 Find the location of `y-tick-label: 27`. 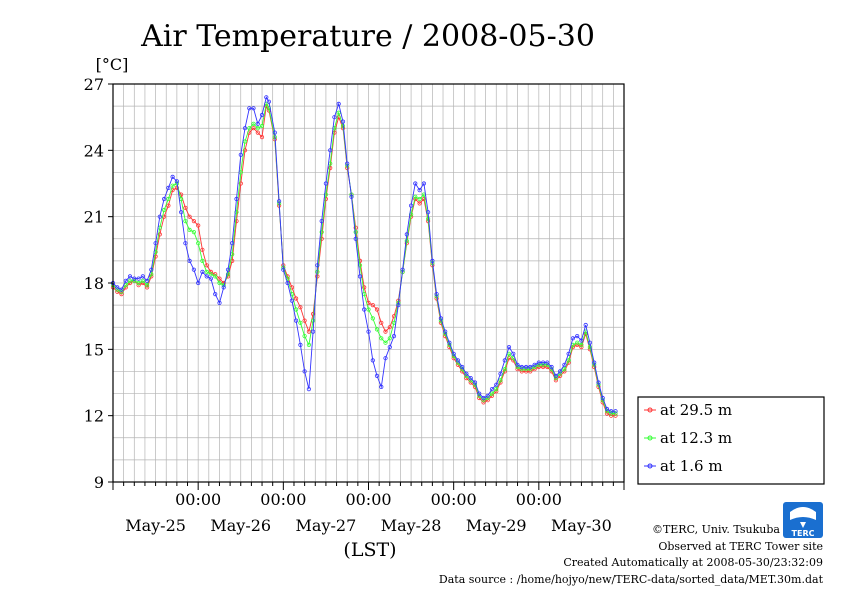

y-tick-label: 27 is located at coordinates (94, 84).